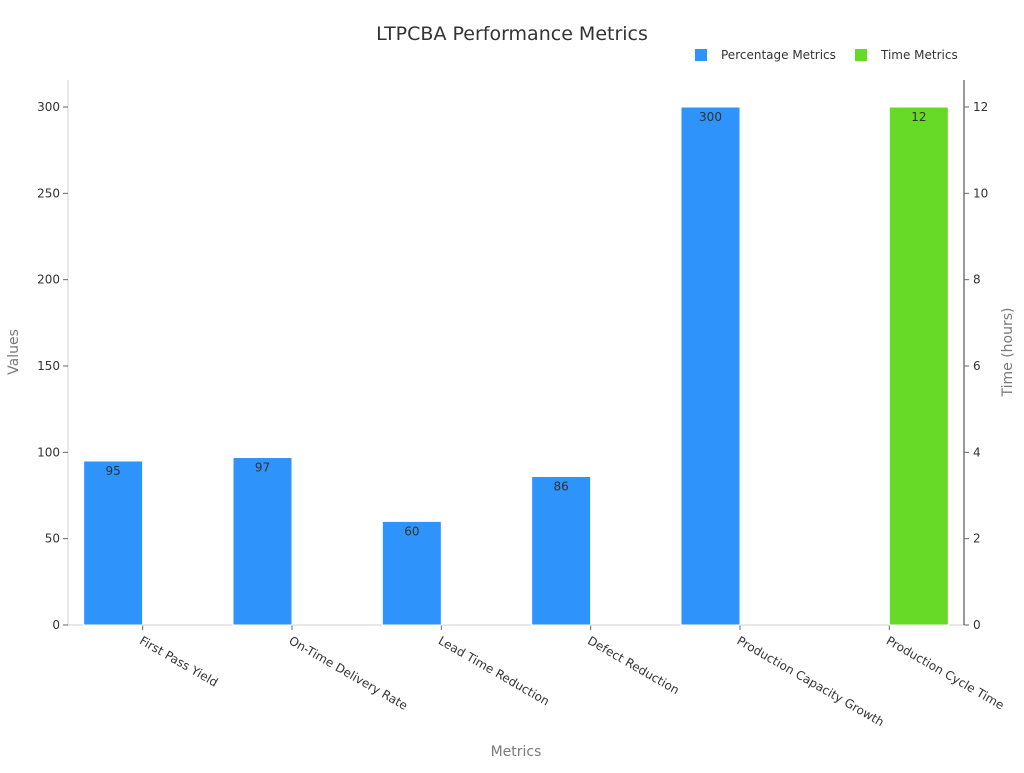  I want to click on y2-tick-label: 12, so click(980, 107).